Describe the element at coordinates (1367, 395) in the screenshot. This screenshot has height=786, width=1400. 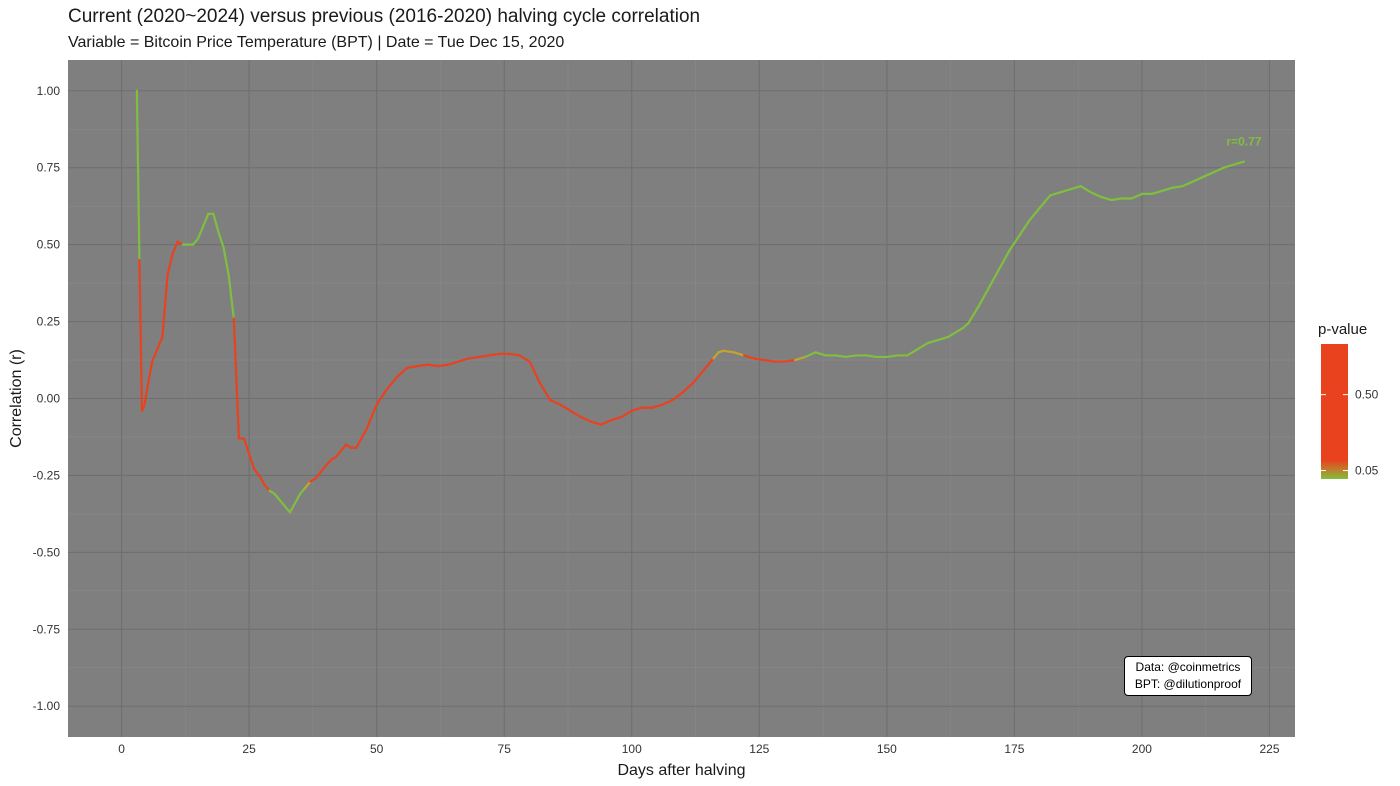
I see `legend-tick-label: 0.50` at that location.